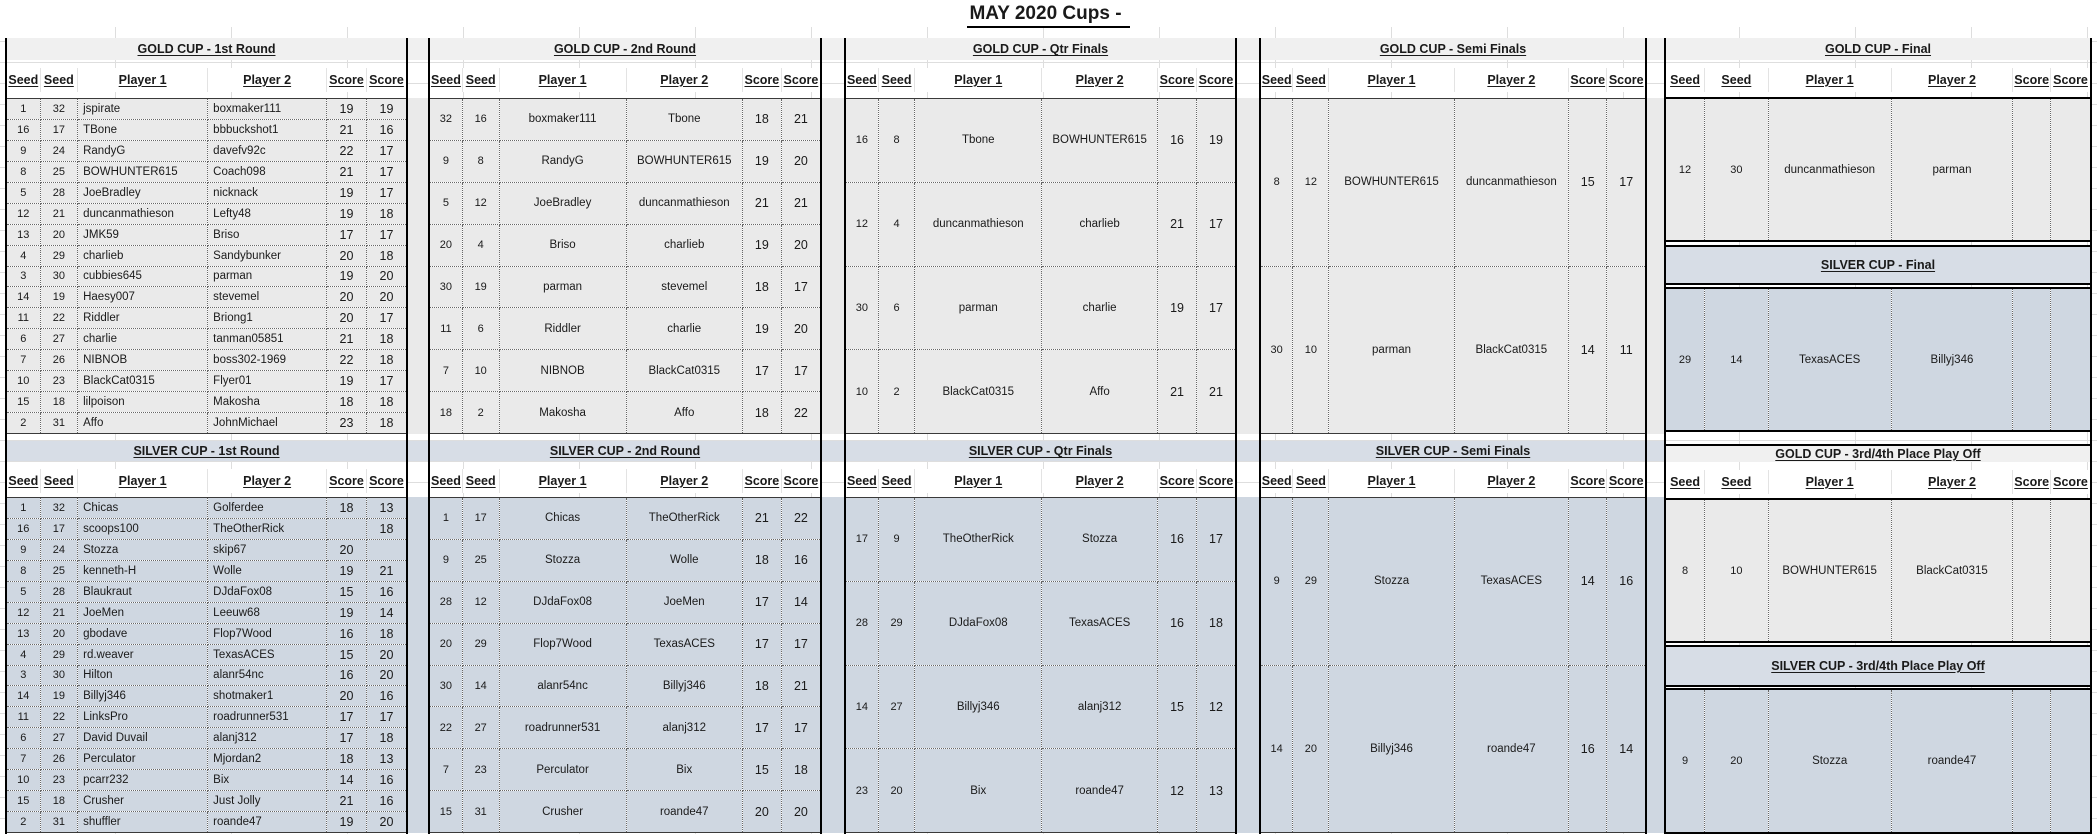  What do you see at coordinates (481, 203) in the screenshot?
I see `seed2-cell: 12` at bounding box center [481, 203].